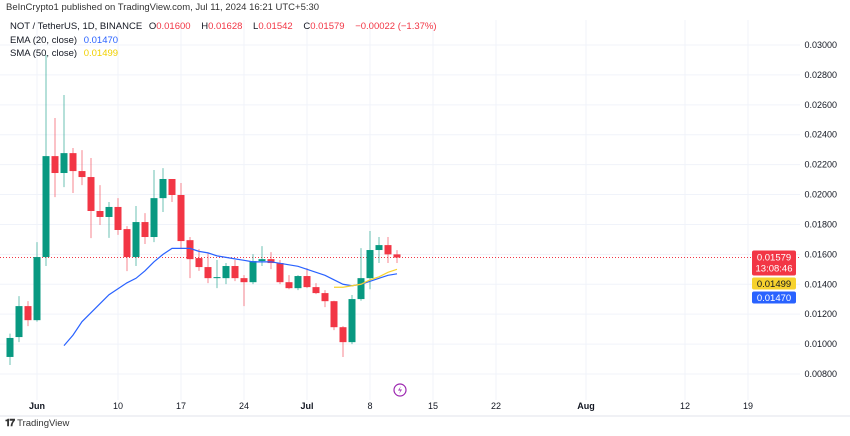 This screenshot has height=436, width=850. I want to click on price-tick-label: 0.01600, so click(820, 254).